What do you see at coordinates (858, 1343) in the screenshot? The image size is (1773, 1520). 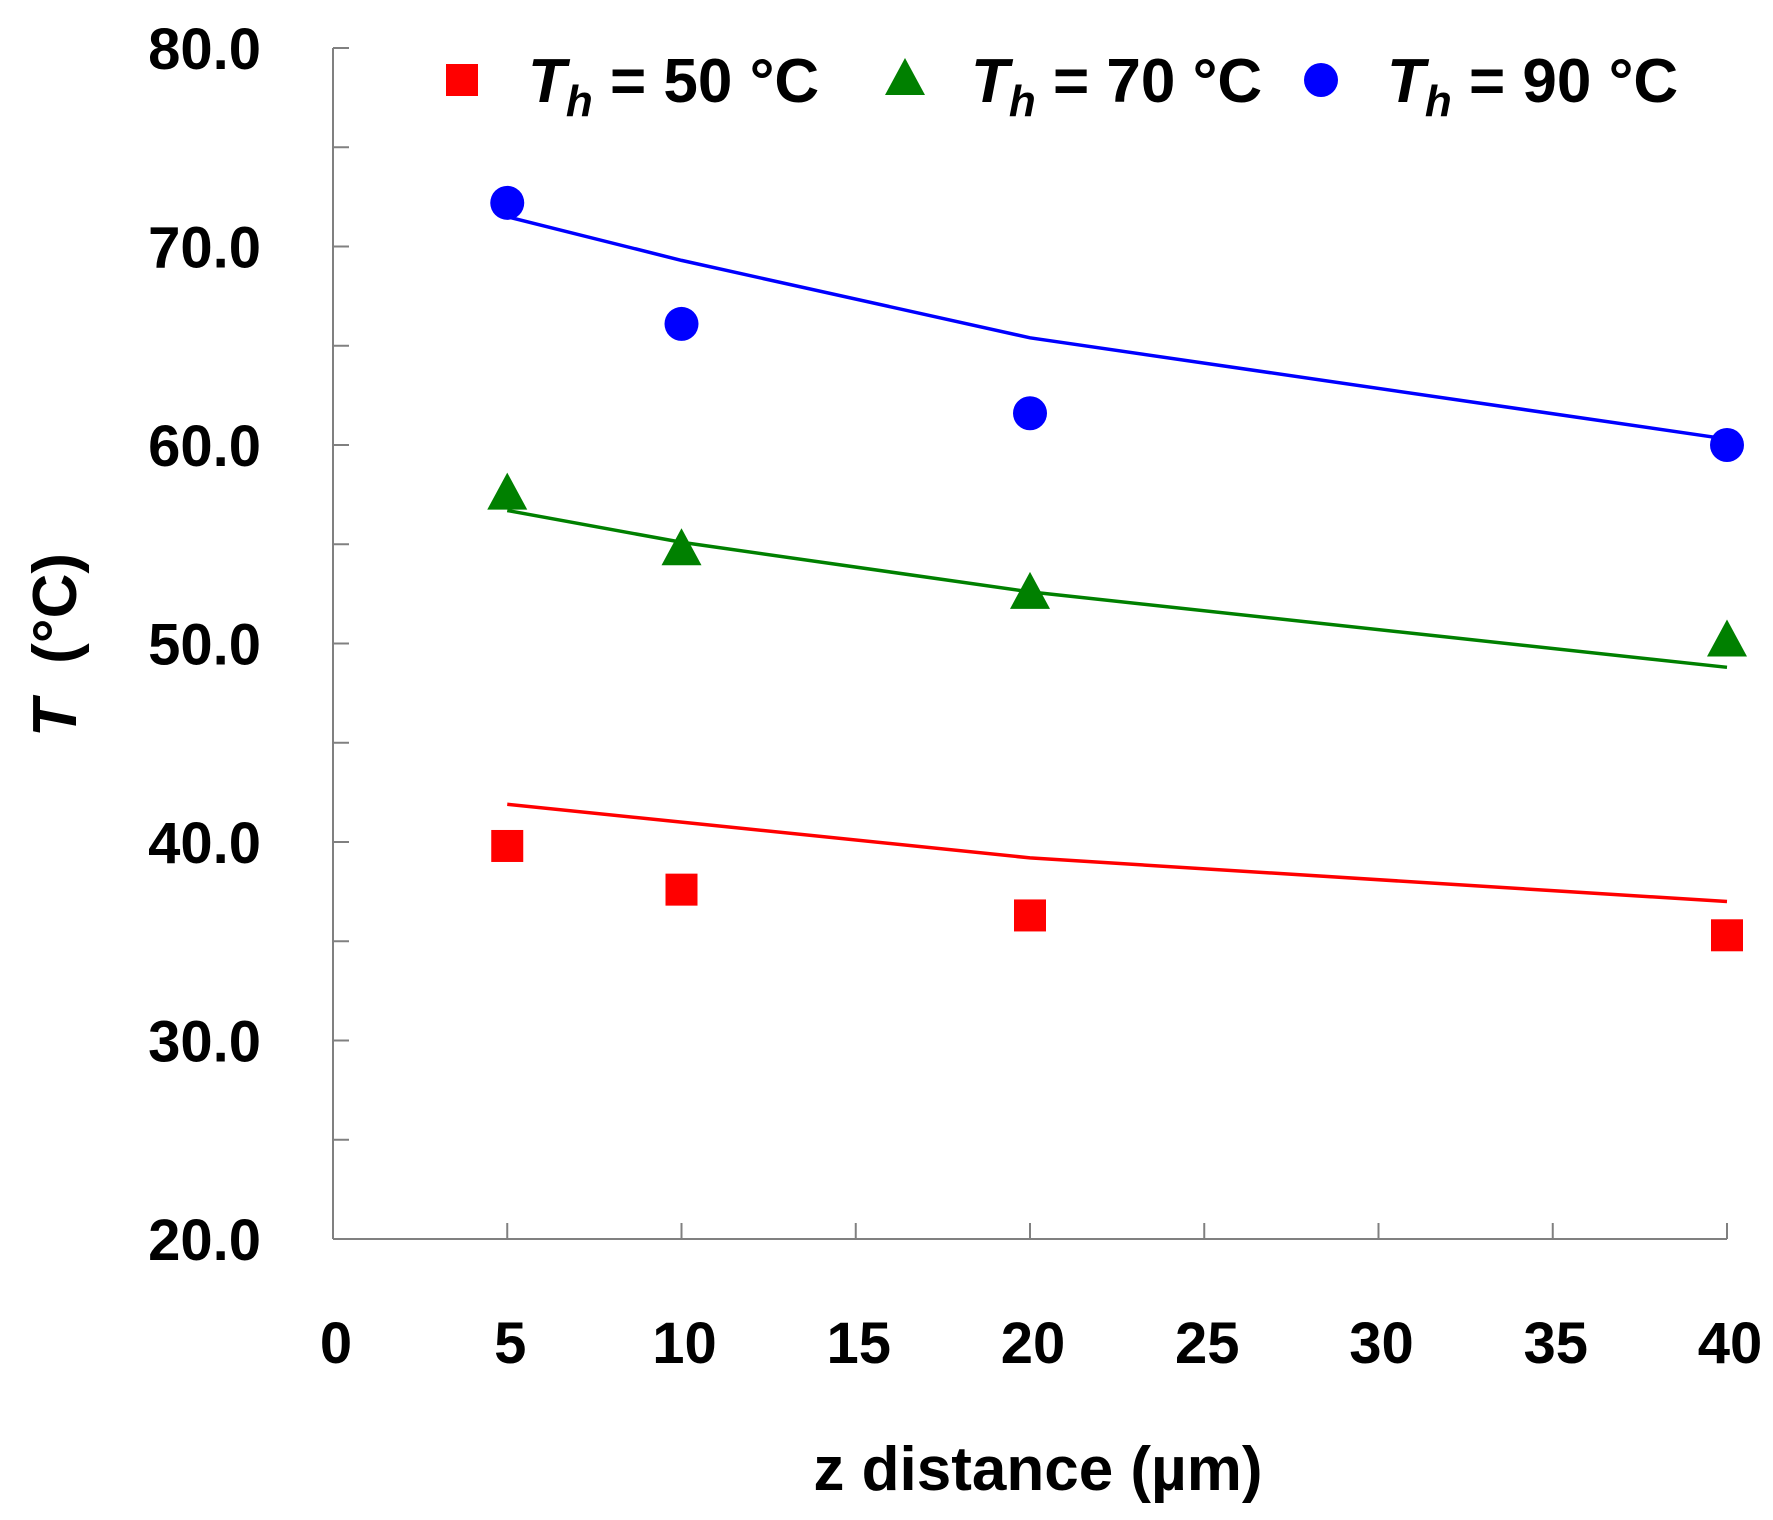 I see `x-tick-label: 15` at bounding box center [858, 1343].